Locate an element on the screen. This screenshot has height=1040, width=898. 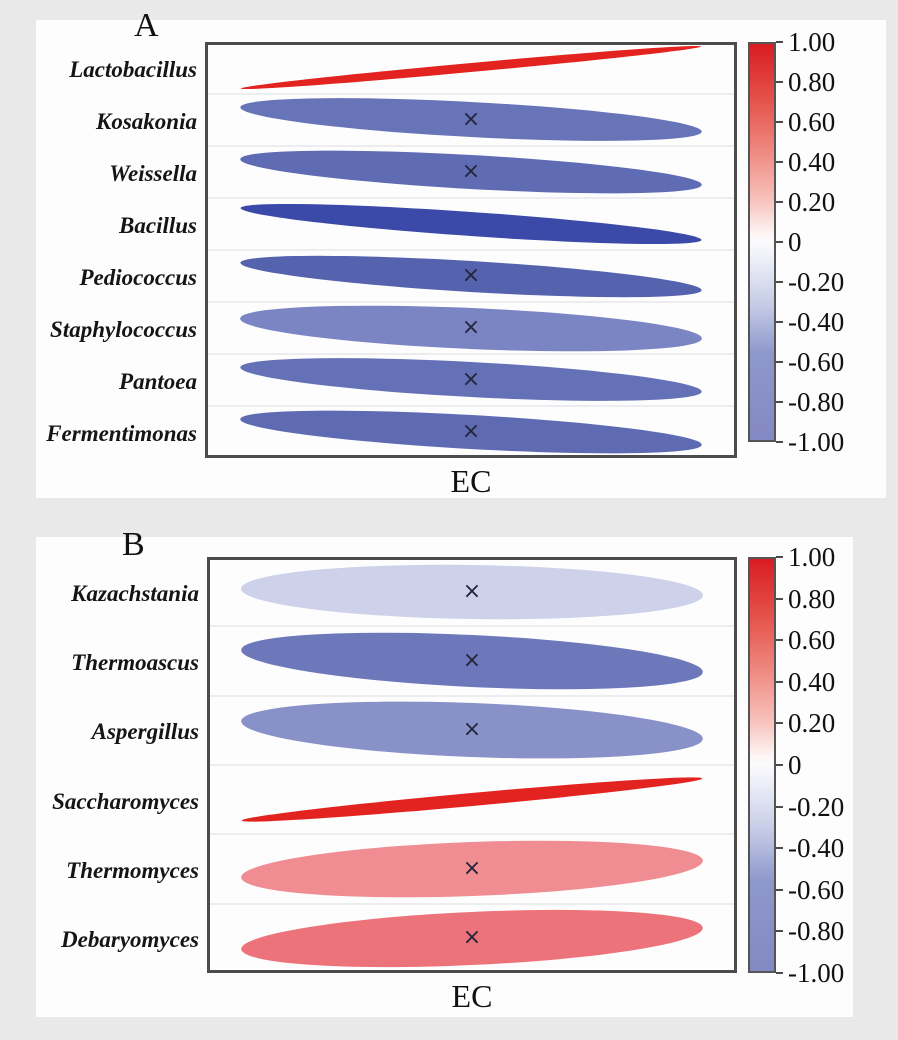
panel-b-row-label-saccharomyces: Saccharomyces is located at coordinates (125, 801).